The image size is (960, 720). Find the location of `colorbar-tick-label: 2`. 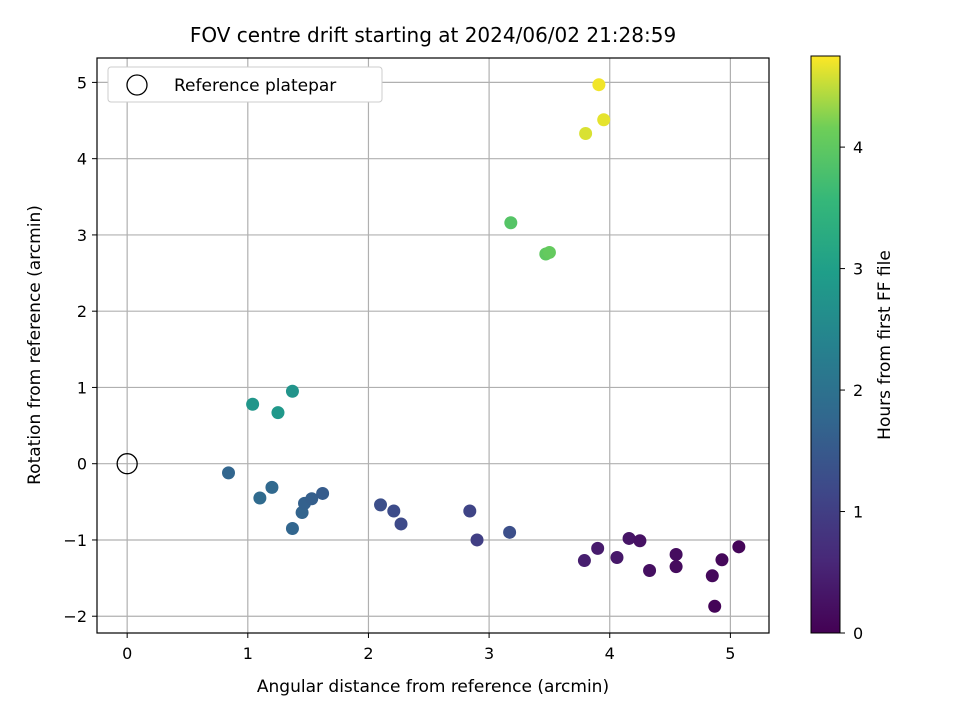

colorbar-tick-label: 2 is located at coordinates (858, 390).